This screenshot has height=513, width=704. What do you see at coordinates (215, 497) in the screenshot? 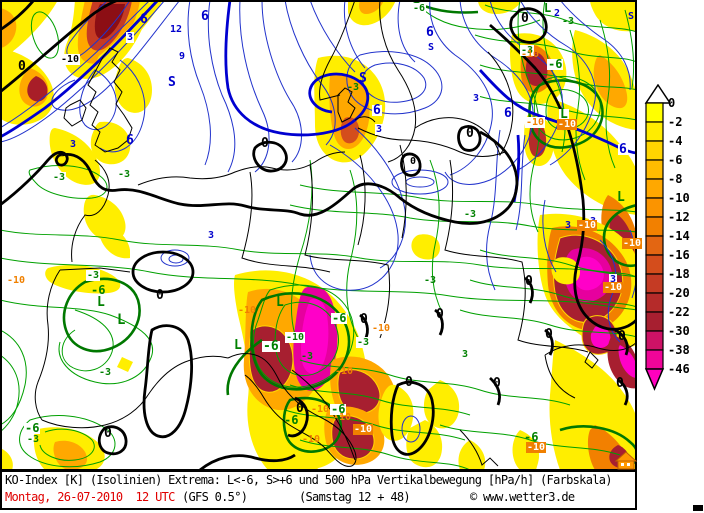
I see `caption-model: (GFS 0.5°)` at bounding box center [215, 497].